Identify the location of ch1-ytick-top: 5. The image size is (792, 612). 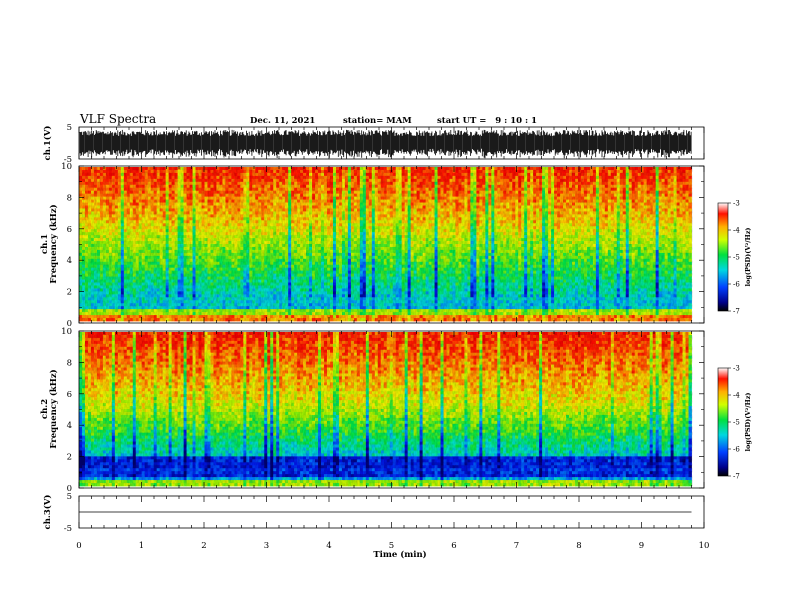
(69, 128).